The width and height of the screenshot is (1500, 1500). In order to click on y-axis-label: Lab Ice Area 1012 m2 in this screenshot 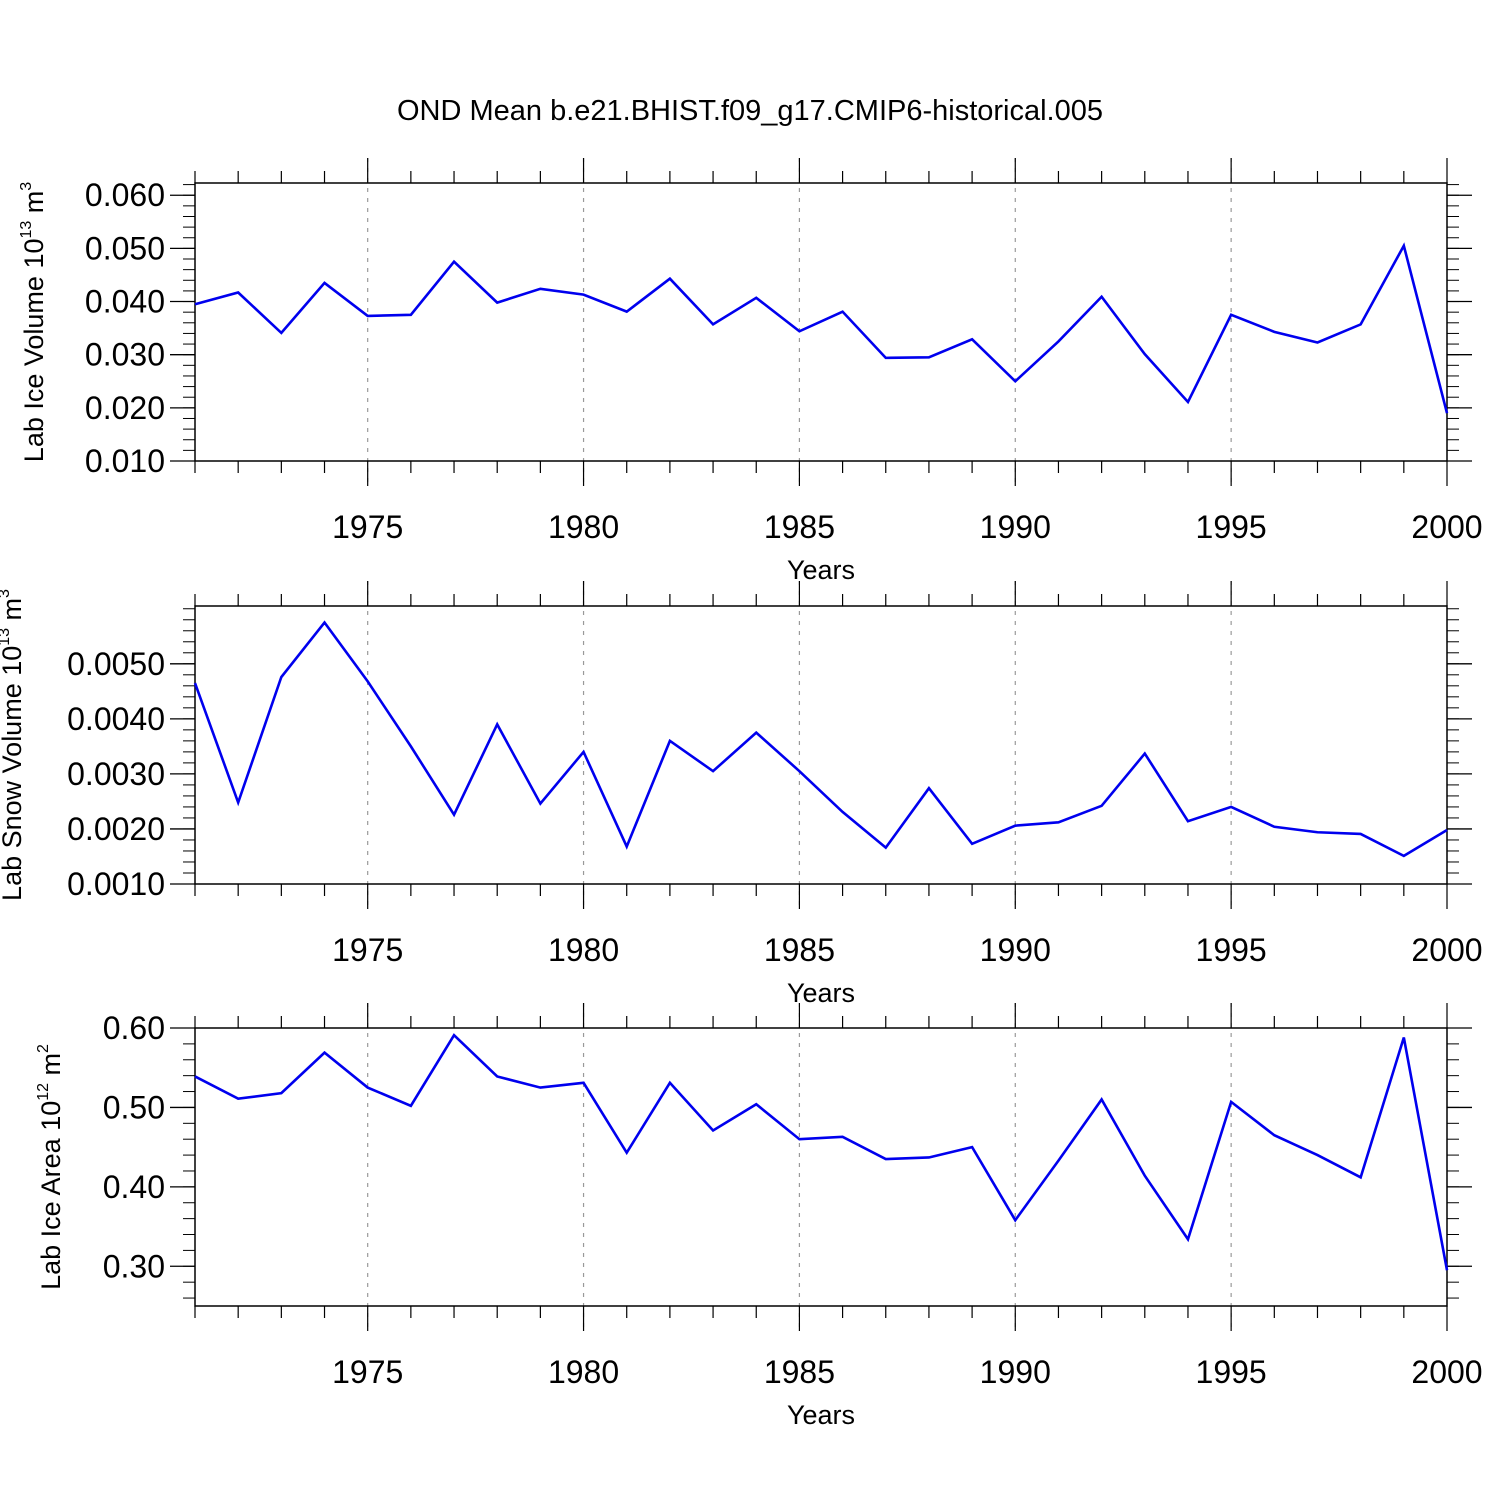, I will do `click(50, 1167)`.